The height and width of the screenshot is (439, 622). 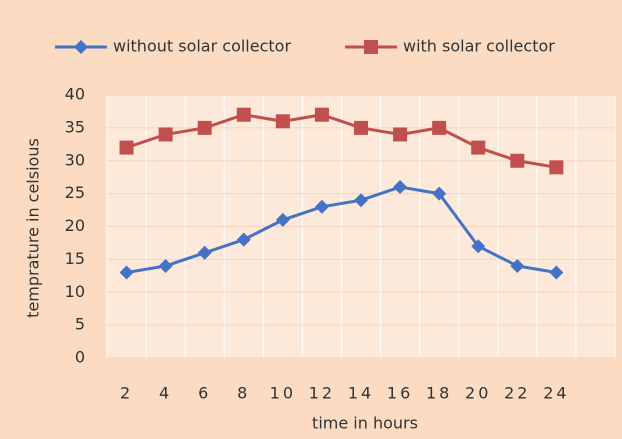 I want to click on x-tick-label: 14, so click(x=361, y=393).